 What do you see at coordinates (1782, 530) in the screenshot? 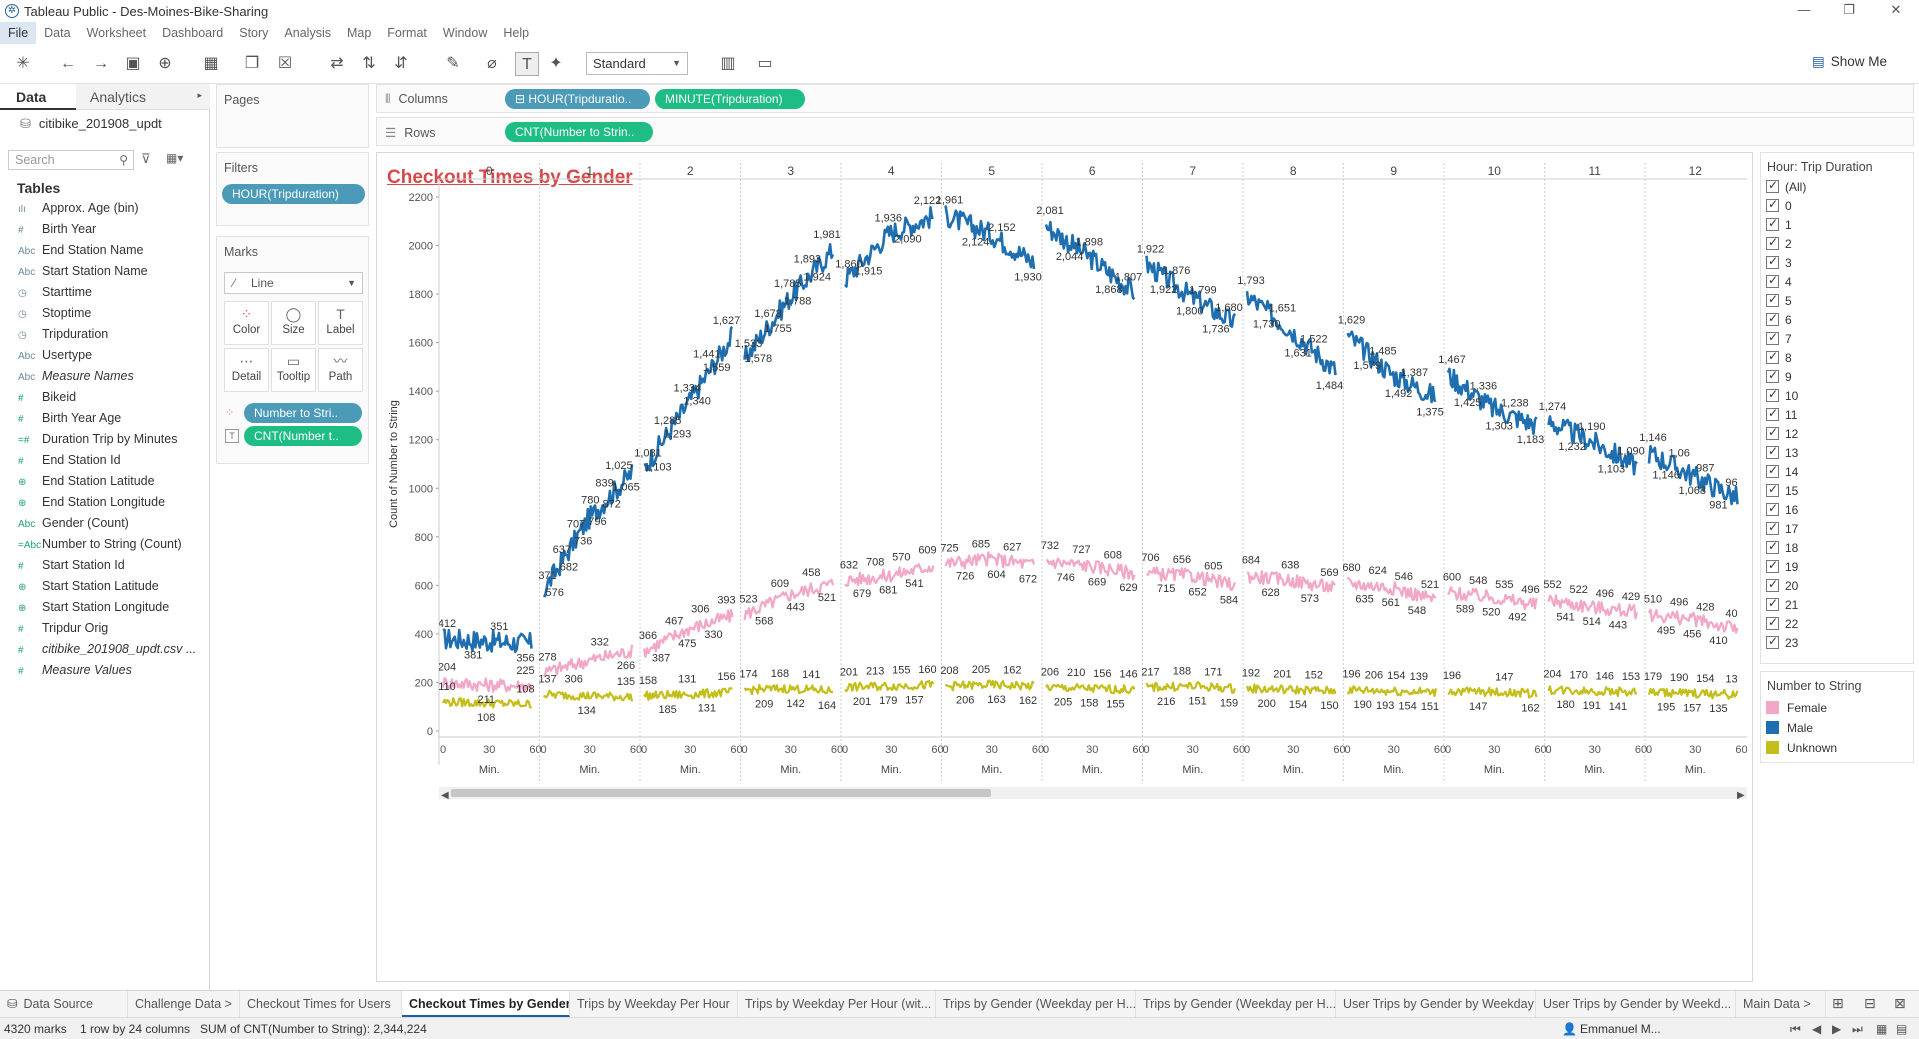
I see `hour-filter-item: 17` at bounding box center [1782, 530].